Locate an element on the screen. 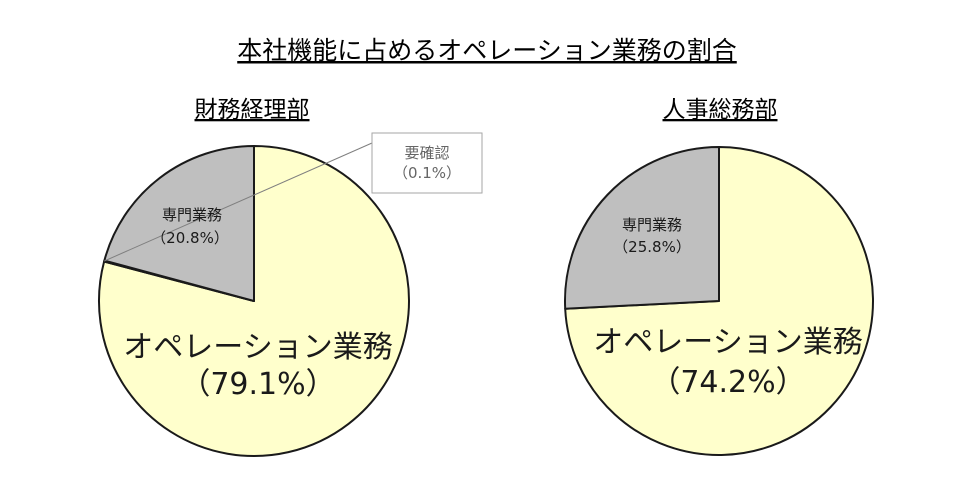 The width and height of the screenshot is (973, 500). callout-leader-line is located at coordinates (238, 202).